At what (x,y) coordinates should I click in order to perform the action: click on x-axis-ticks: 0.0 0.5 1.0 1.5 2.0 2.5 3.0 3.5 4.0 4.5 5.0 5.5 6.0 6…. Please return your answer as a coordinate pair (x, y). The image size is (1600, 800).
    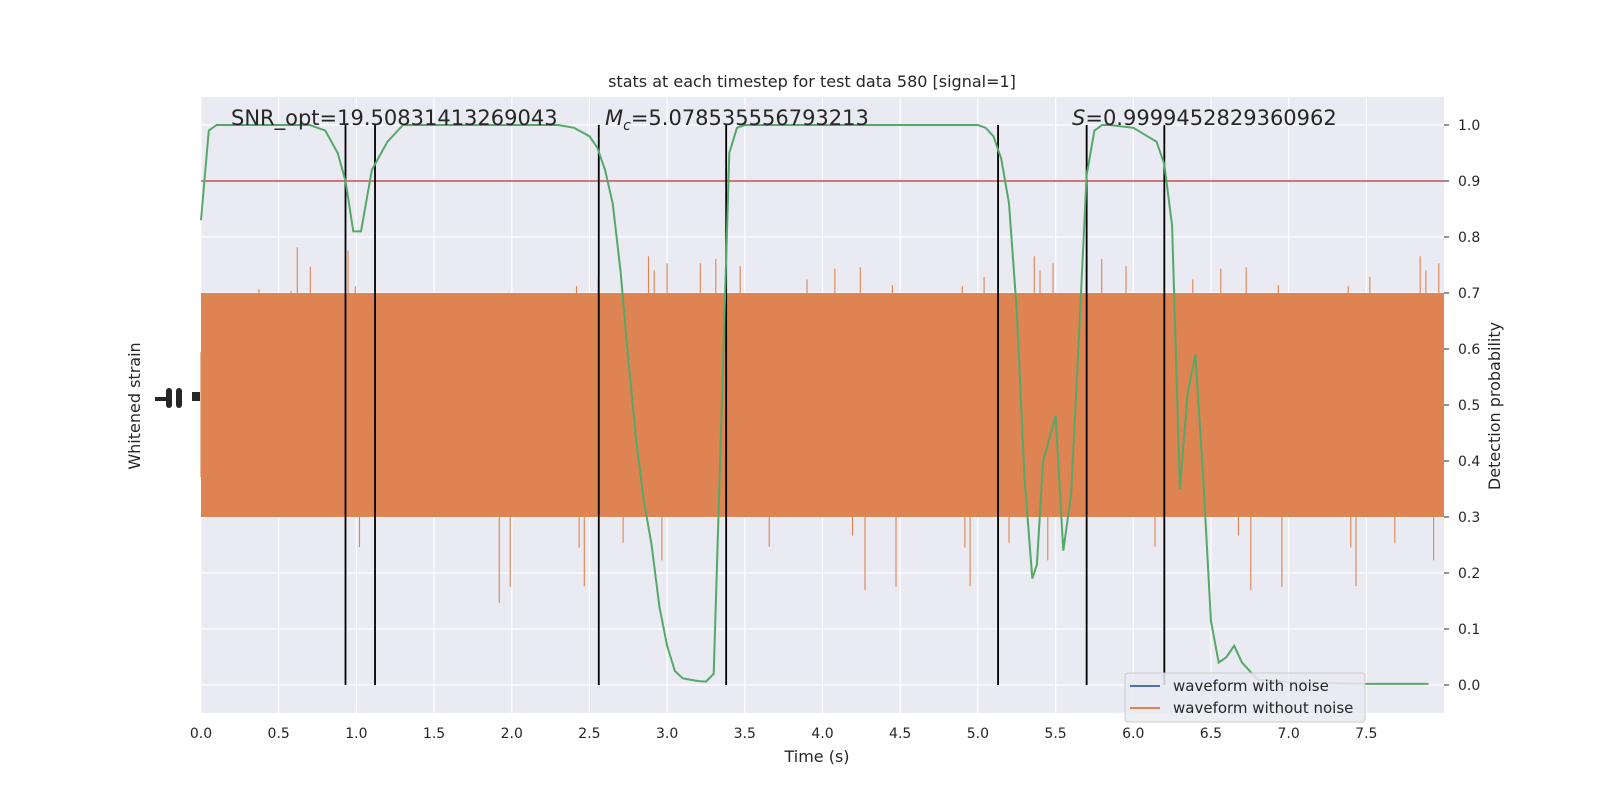
    Looking at the image, I should click on (784, 734).